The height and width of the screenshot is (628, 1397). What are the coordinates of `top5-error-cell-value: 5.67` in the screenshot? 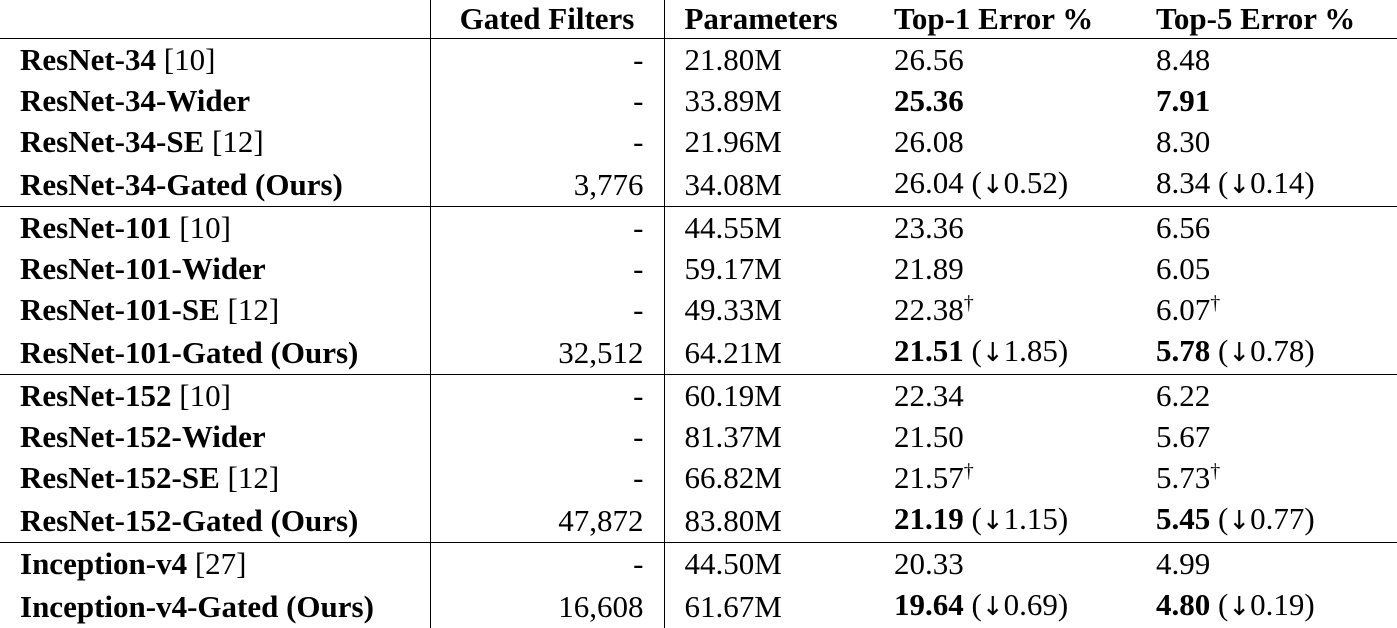 It's located at (1183, 436).